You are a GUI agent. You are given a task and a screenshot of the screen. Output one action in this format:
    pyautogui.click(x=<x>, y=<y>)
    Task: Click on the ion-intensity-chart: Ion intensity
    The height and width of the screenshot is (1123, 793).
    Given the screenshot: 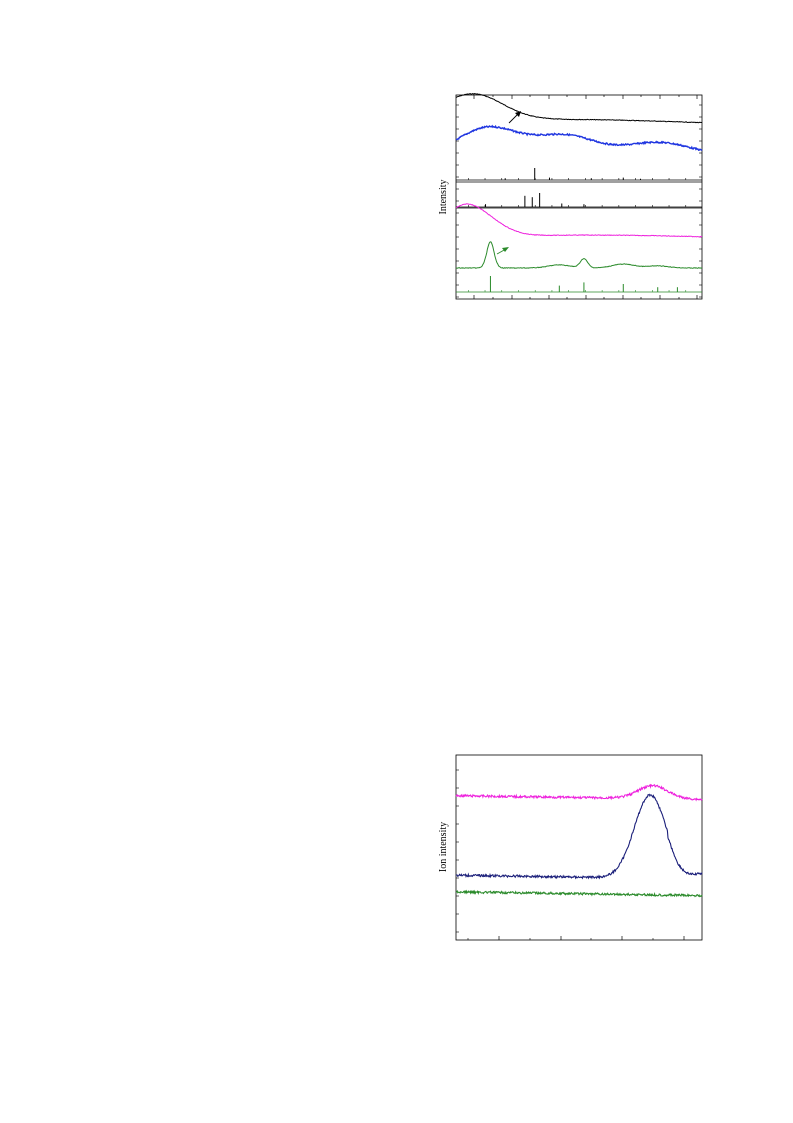 What is the action you would take?
    pyautogui.click(x=570, y=847)
    